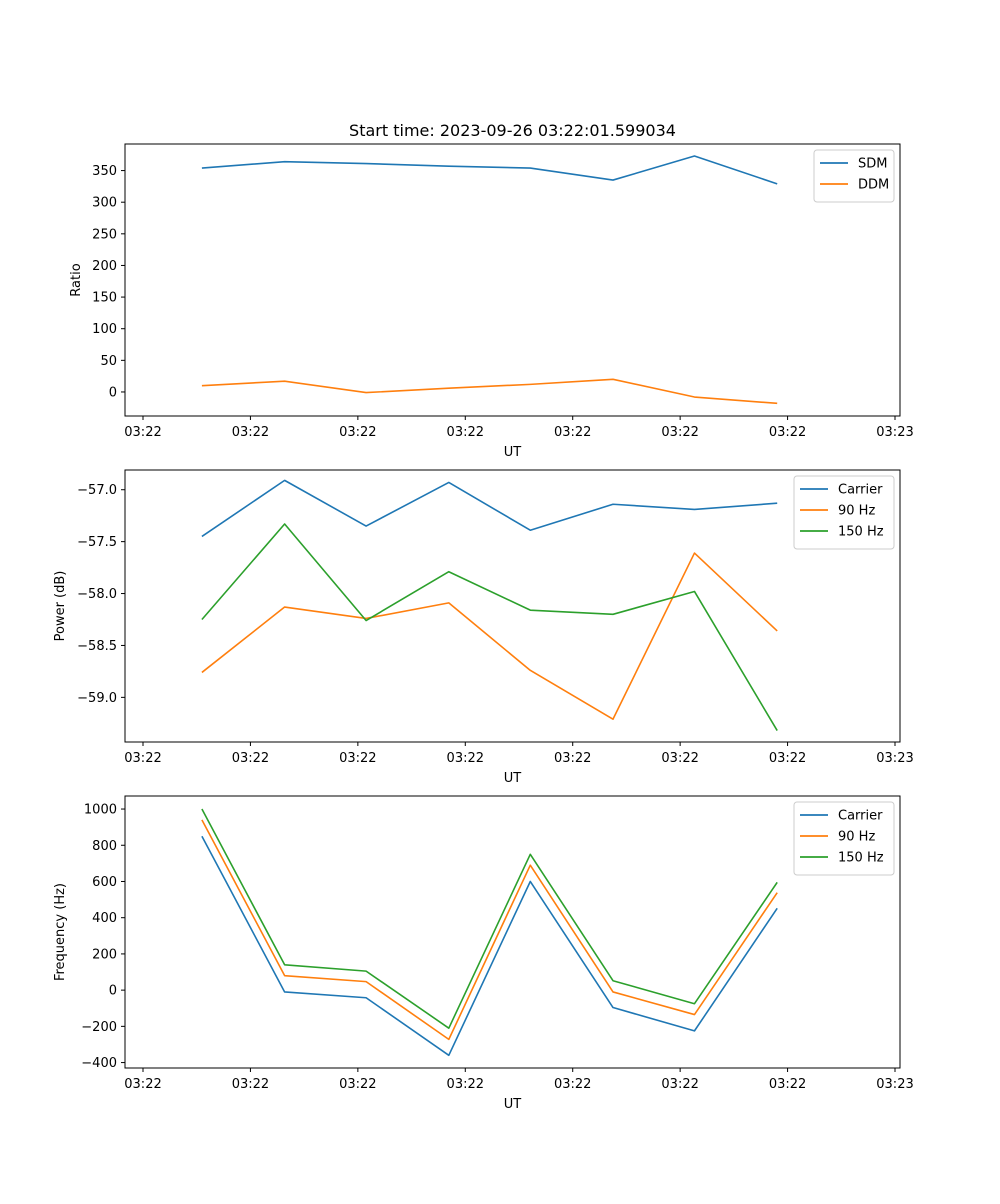  I want to click on y-tick-label: −400, so click(99, 1063).